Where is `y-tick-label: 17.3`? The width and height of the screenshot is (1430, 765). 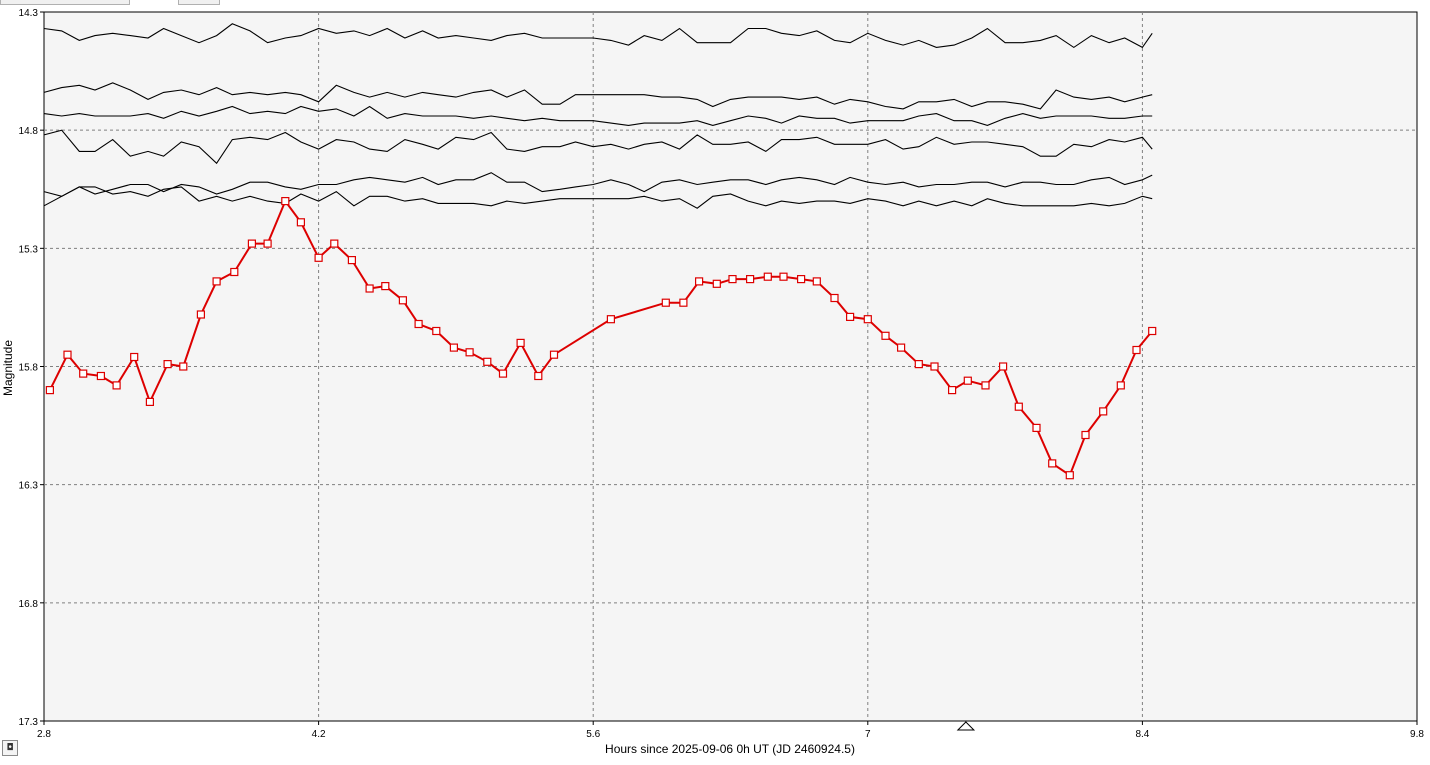 y-tick-label: 17.3 is located at coordinates (29, 722).